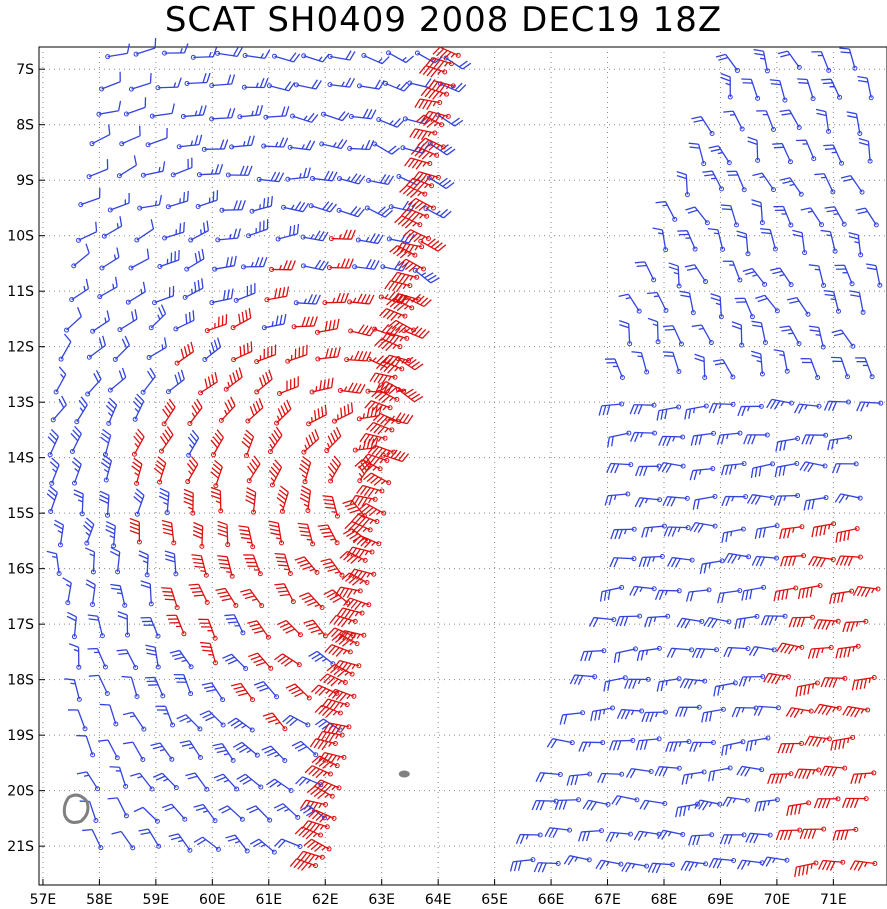 The height and width of the screenshot is (909, 887). I want to click on lon-tick-label: 59E, so click(156, 900).